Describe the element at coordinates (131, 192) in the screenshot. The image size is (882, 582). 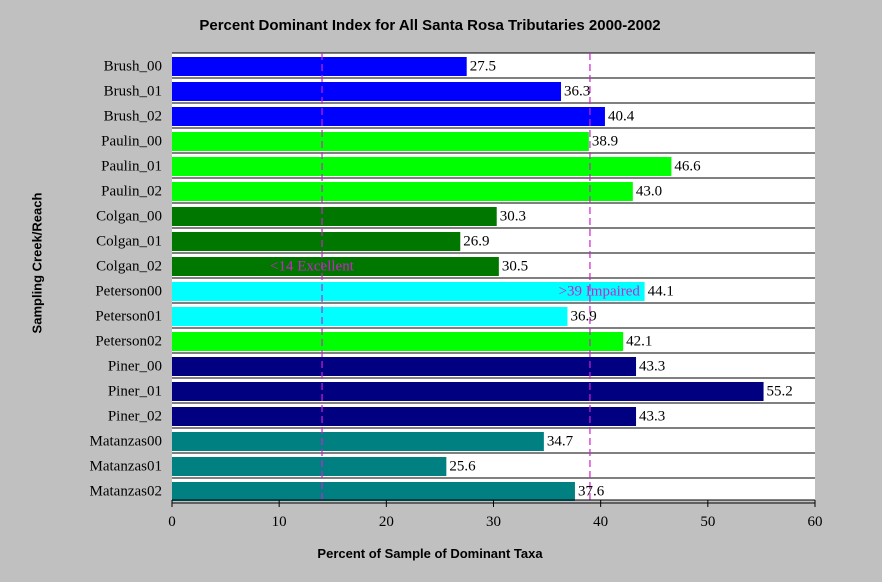
I see `category-label: Paulin_02` at that location.